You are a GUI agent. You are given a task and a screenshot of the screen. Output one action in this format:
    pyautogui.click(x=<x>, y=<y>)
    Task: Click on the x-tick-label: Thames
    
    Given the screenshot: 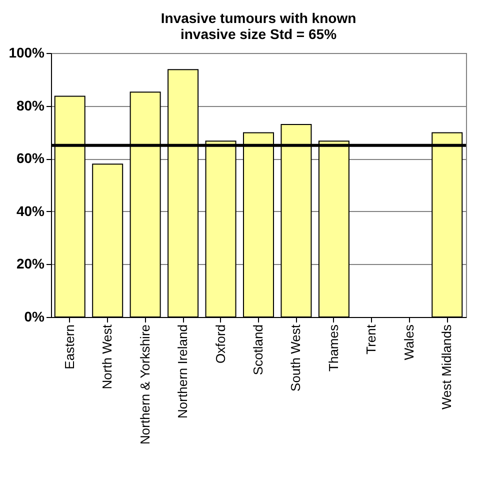 What is the action you would take?
    pyautogui.click(x=333, y=348)
    